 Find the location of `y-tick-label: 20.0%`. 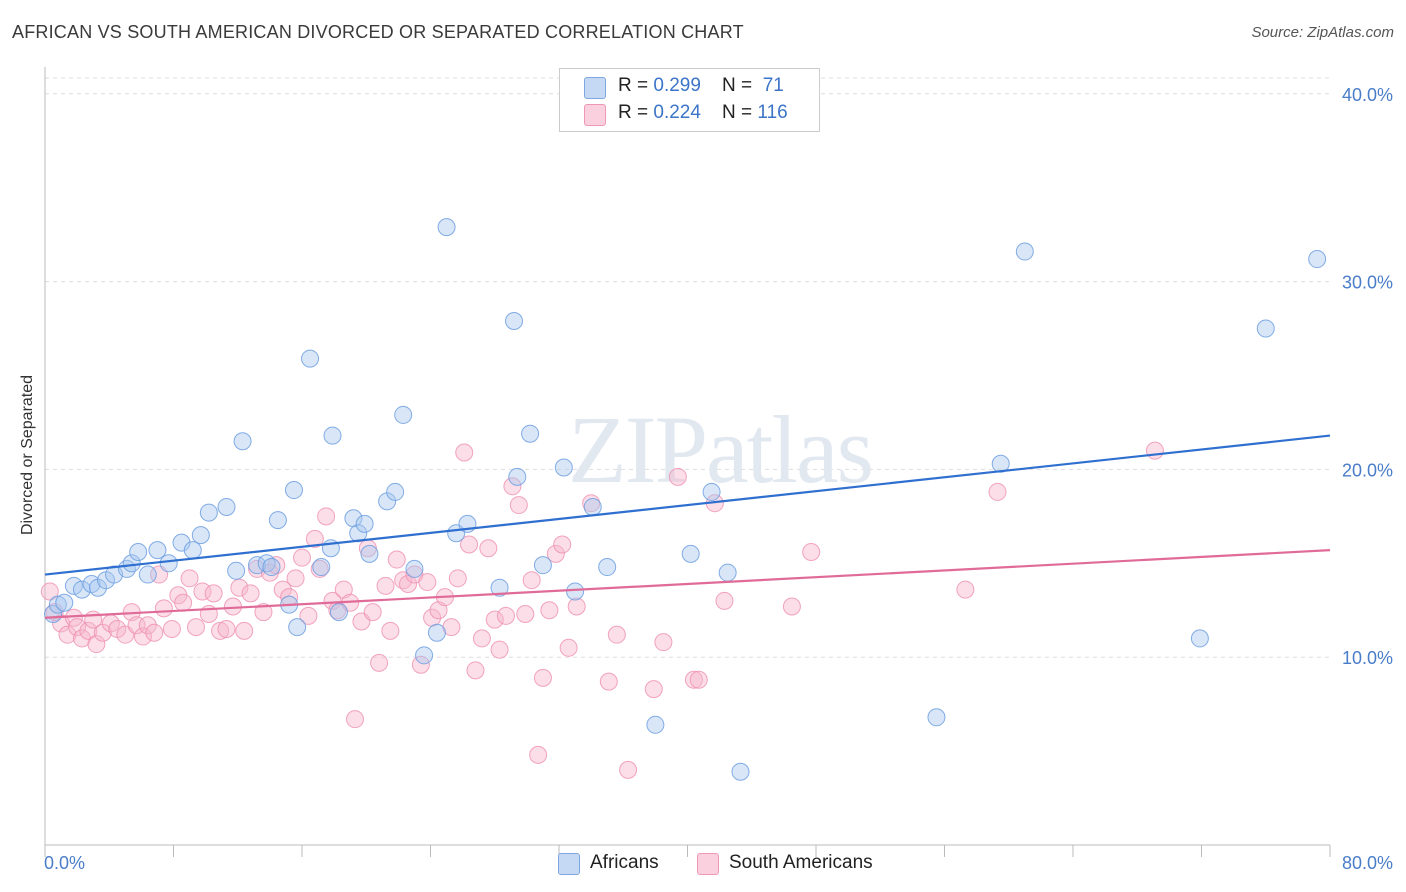

y-tick-label: 20.0% is located at coordinates (1367, 470).